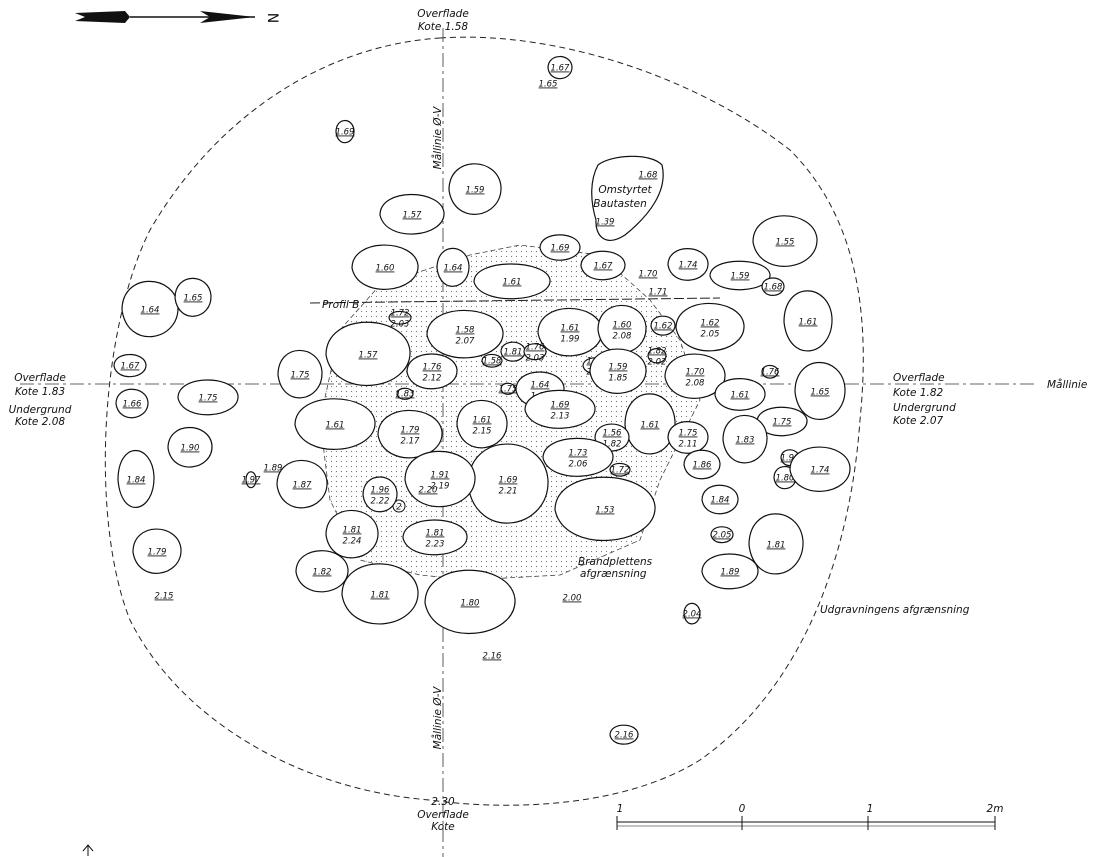 The height and width of the screenshot is (857, 1095). Describe the element at coordinates (466, 342) in the screenshot. I see `stone-lower-elevation: 2.07` at that location.